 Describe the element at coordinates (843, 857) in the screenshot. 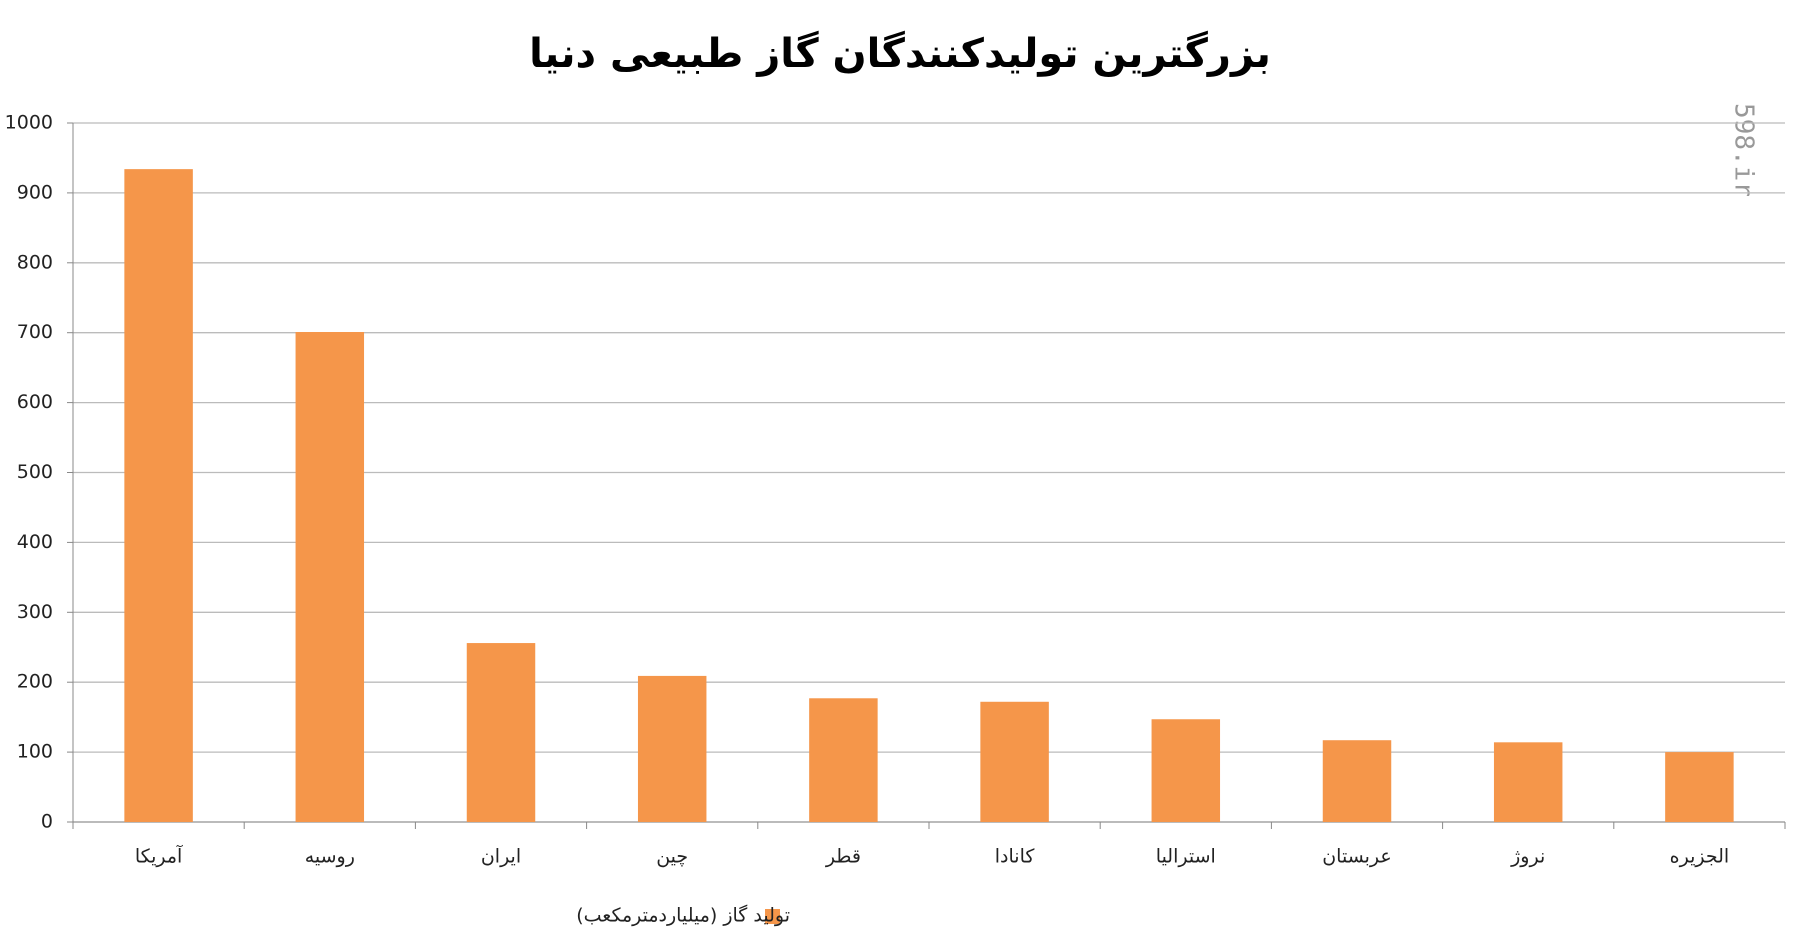

I see `x-tick-label: قطر` at that location.